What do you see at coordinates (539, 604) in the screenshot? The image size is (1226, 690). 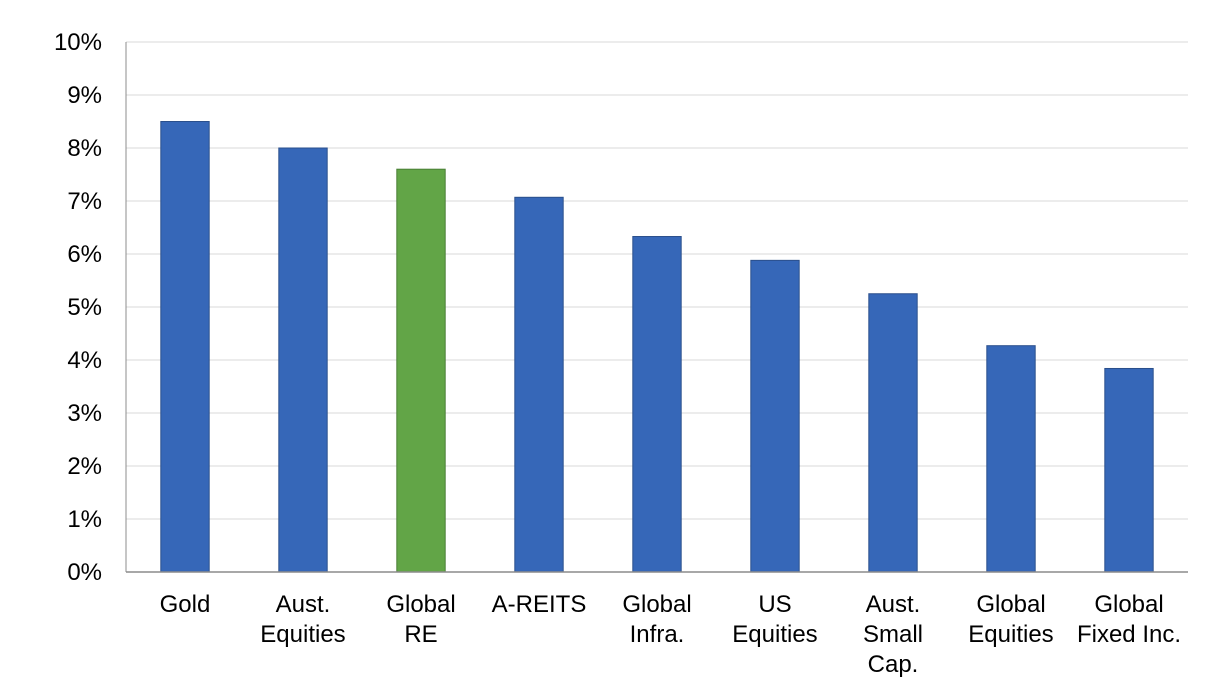 I see `x-category-label: A-REITS` at bounding box center [539, 604].